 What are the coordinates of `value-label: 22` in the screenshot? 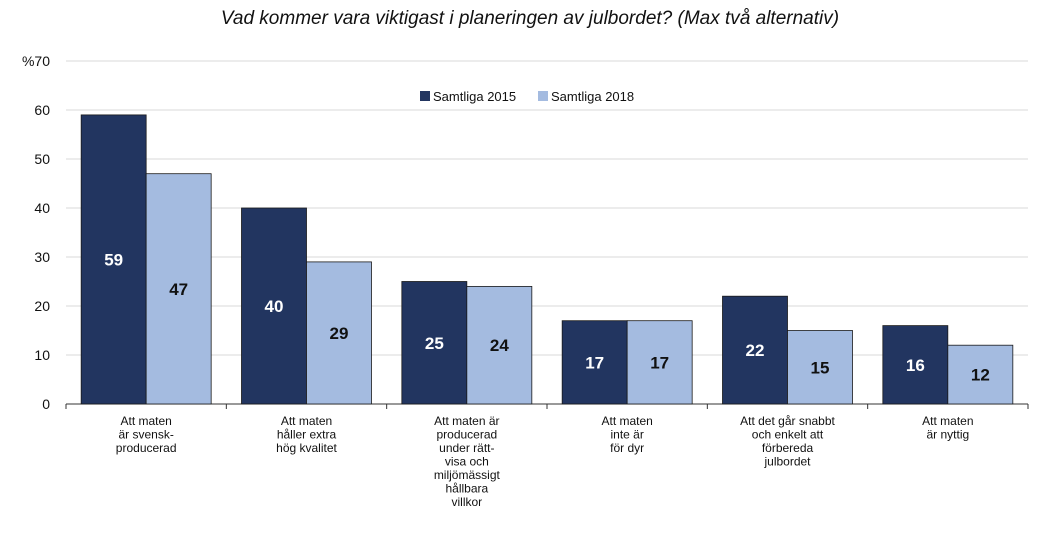 It's located at (755, 350).